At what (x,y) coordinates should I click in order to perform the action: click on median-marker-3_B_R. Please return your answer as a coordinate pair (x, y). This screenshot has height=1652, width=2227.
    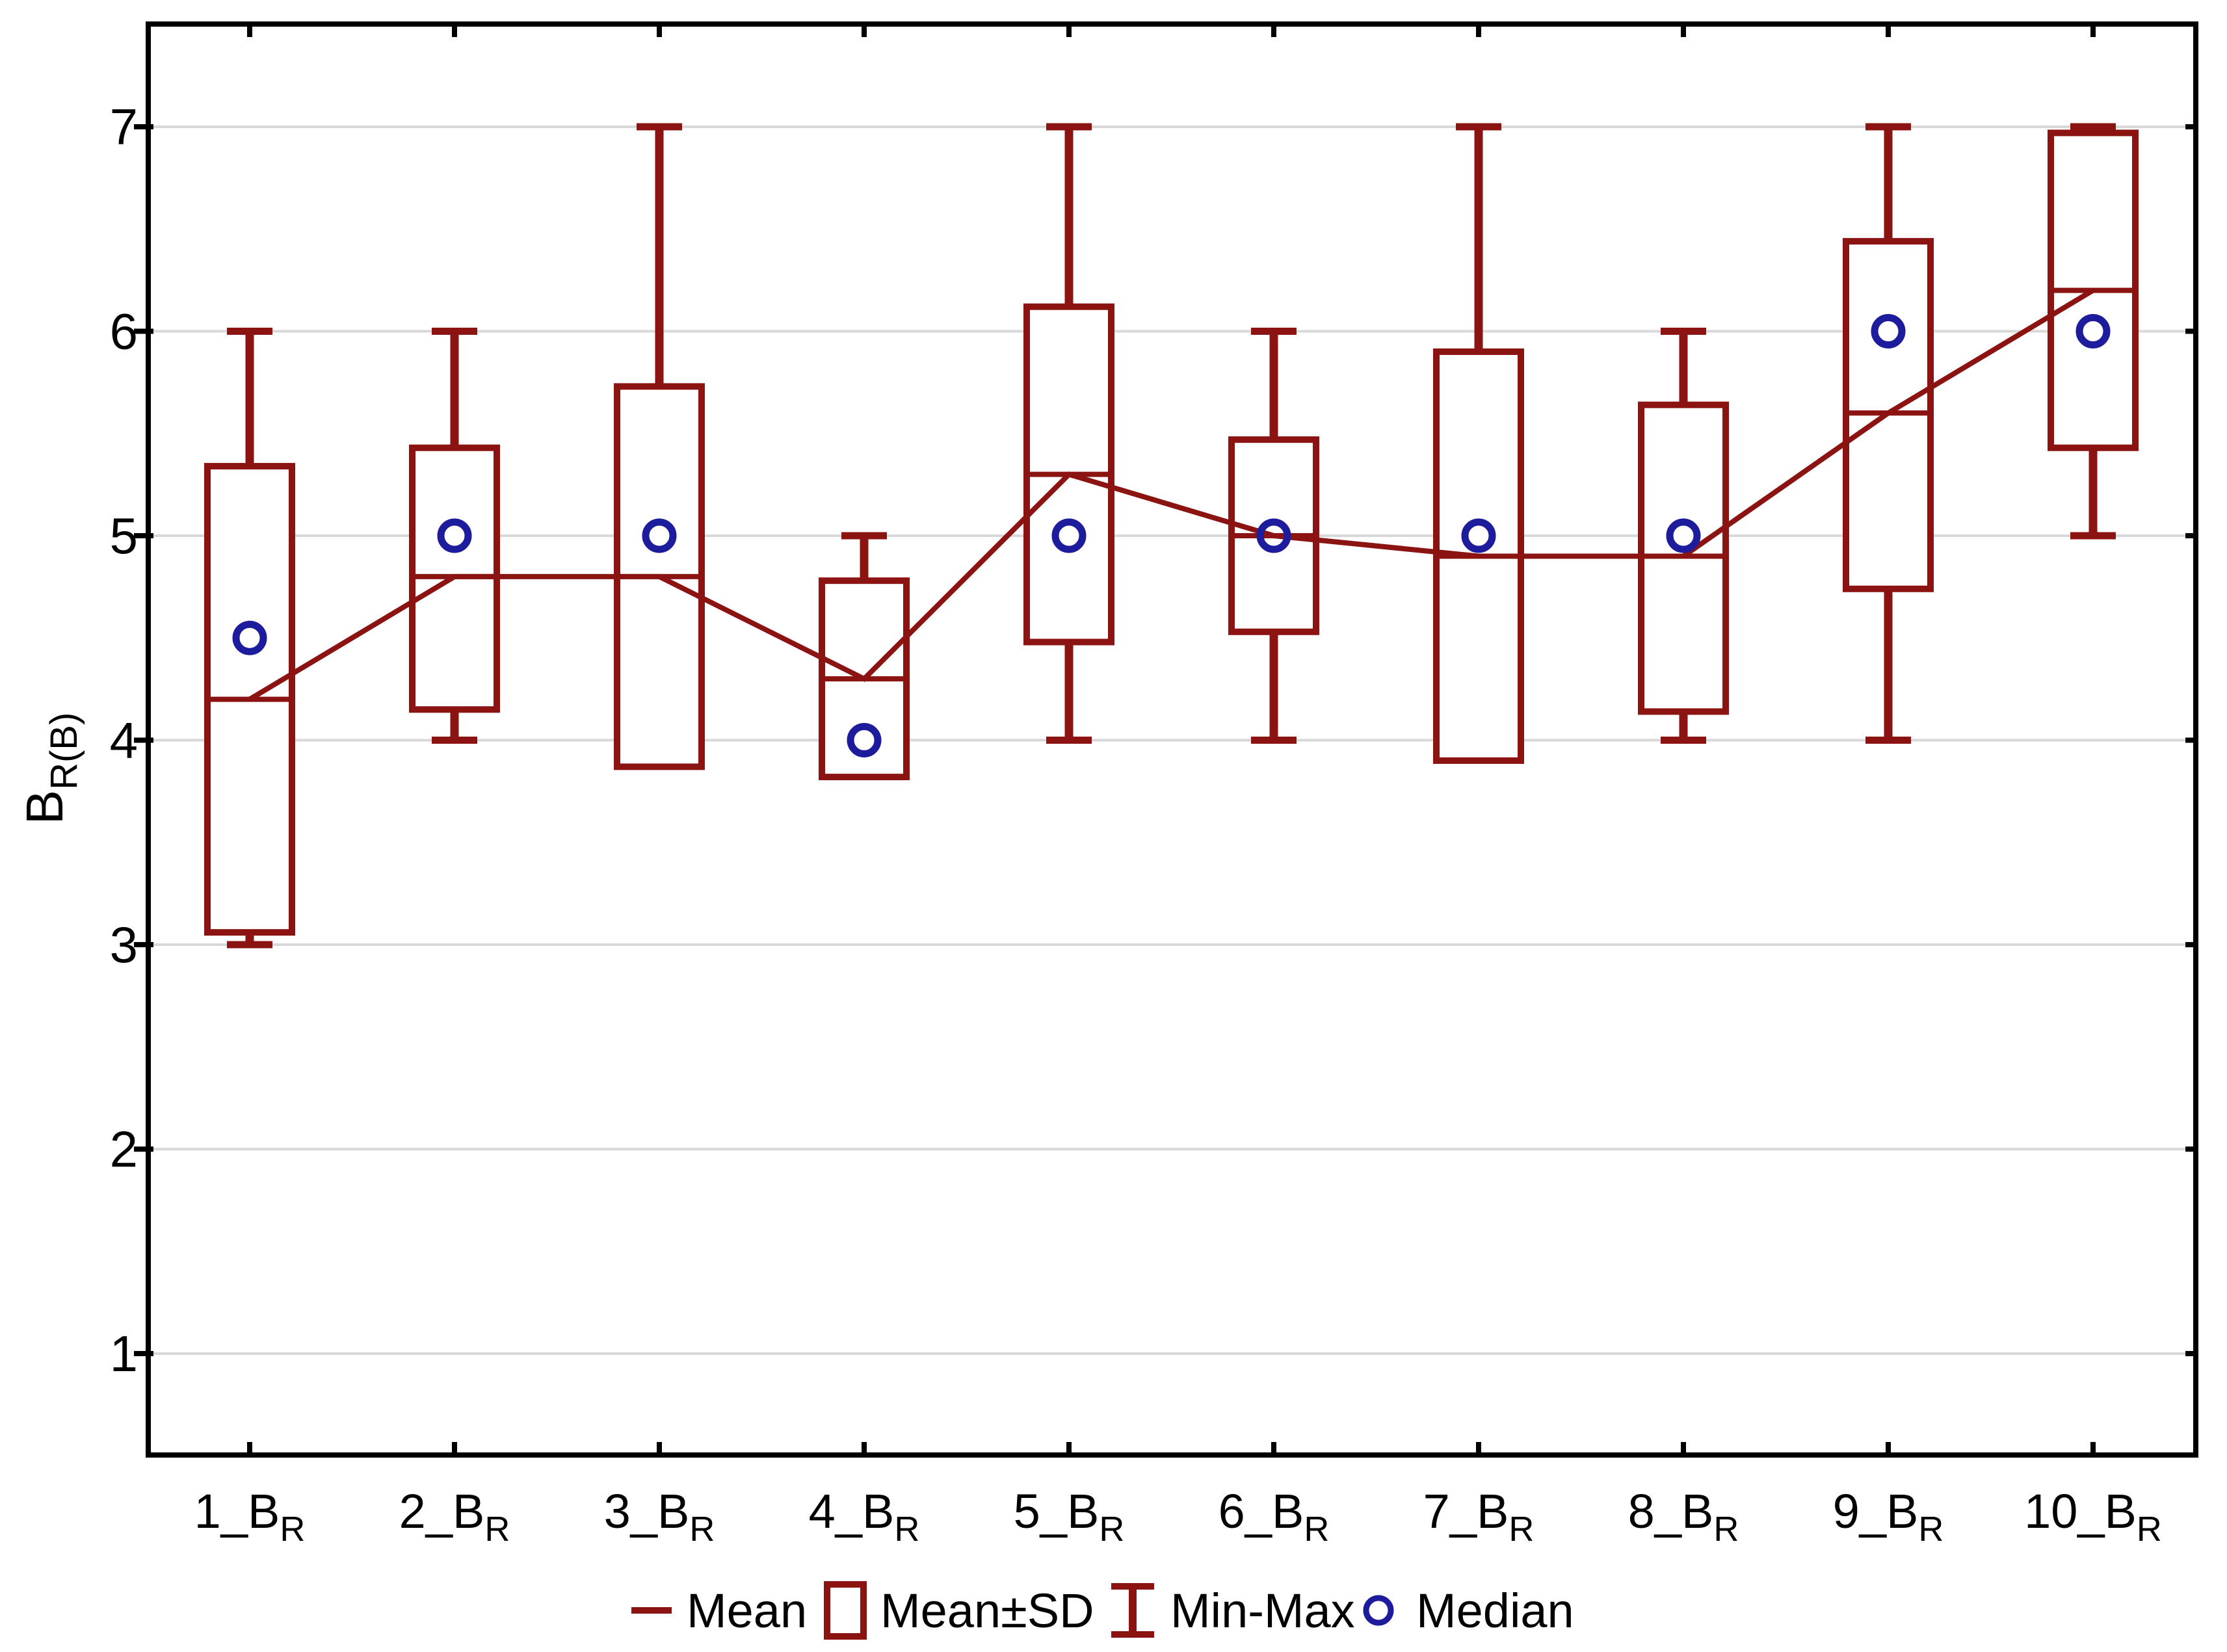
    Looking at the image, I should click on (659, 535).